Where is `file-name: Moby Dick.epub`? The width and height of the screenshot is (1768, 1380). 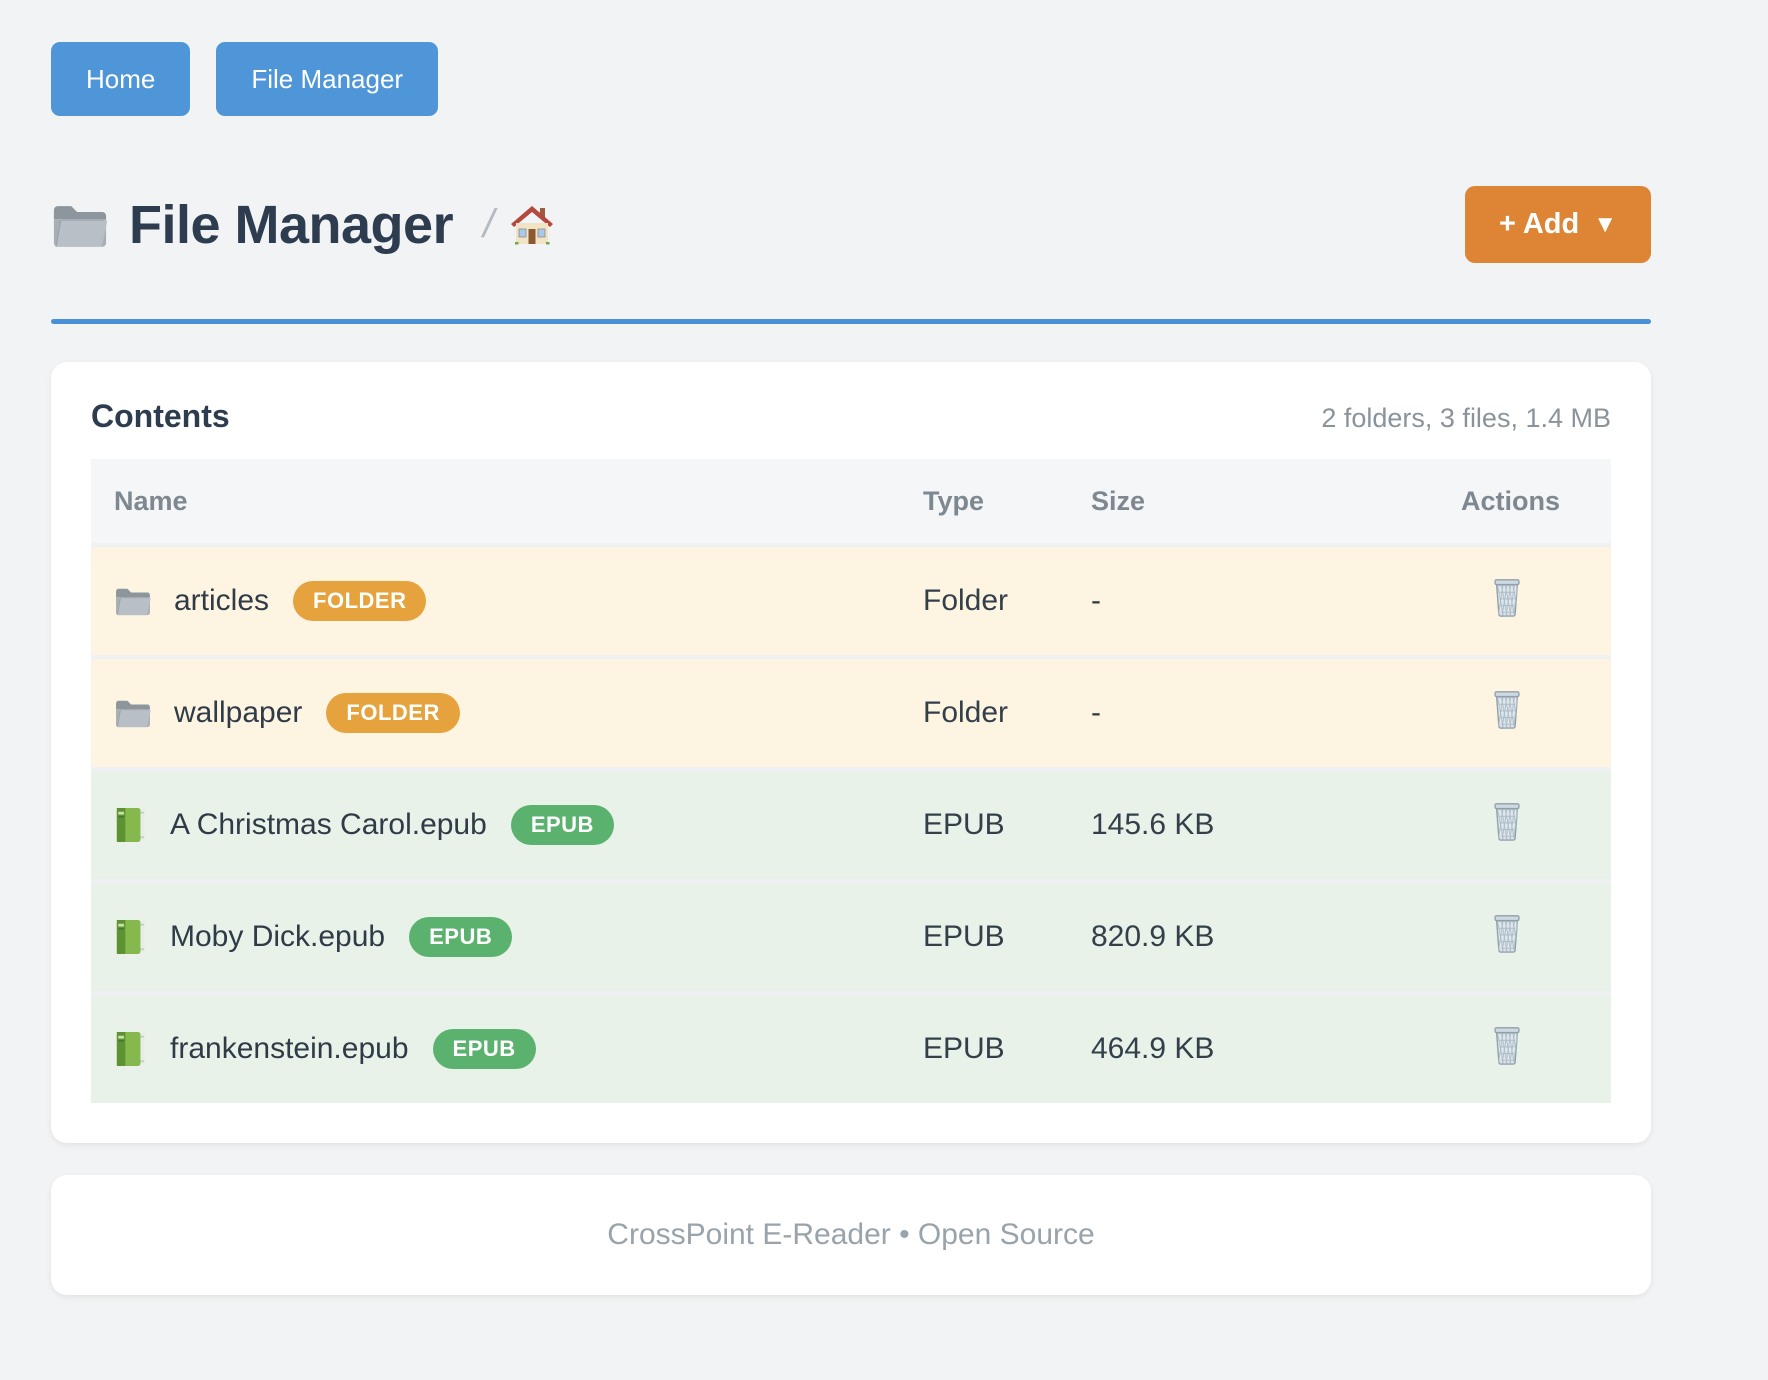 file-name: Moby Dick.epub is located at coordinates (278, 936).